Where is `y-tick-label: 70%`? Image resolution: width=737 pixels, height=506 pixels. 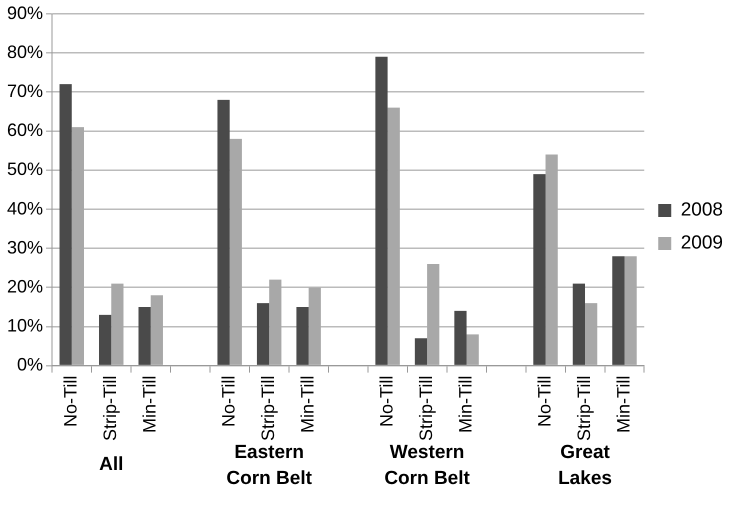 y-tick-label: 70% is located at coordinates (25, 90).